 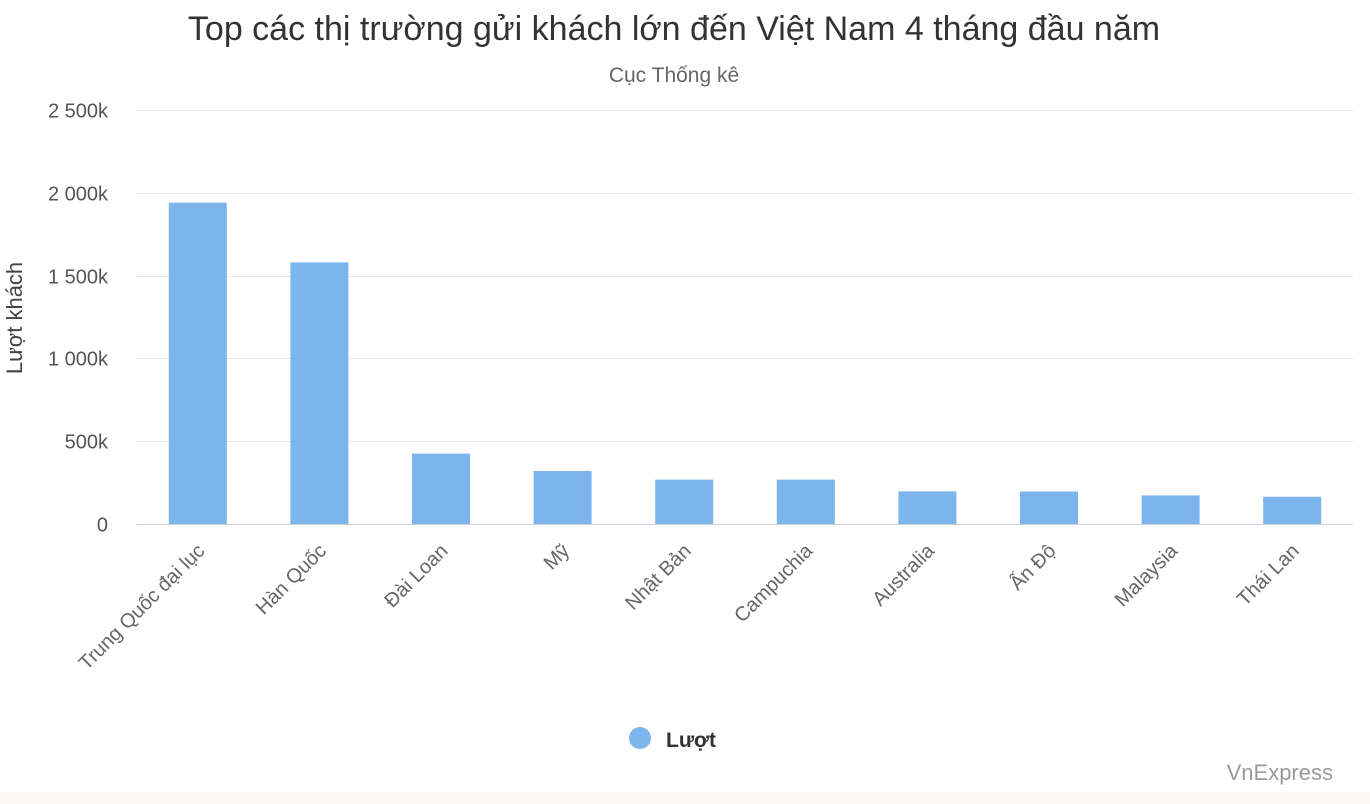 I want to click on chart-credit: VnExpress, so click(x=1280, y=772).